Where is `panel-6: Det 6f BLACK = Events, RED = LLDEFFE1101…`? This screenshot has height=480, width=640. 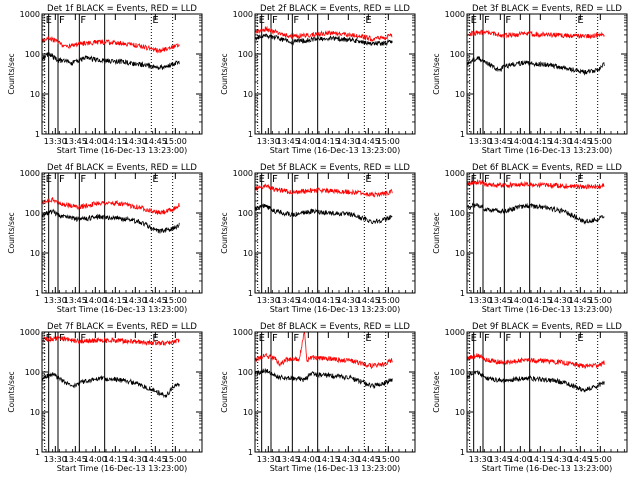
panel-6: Det 6f BLACK = Events, RED = LLDEFFE1101… is located at coordinates (530, 238).